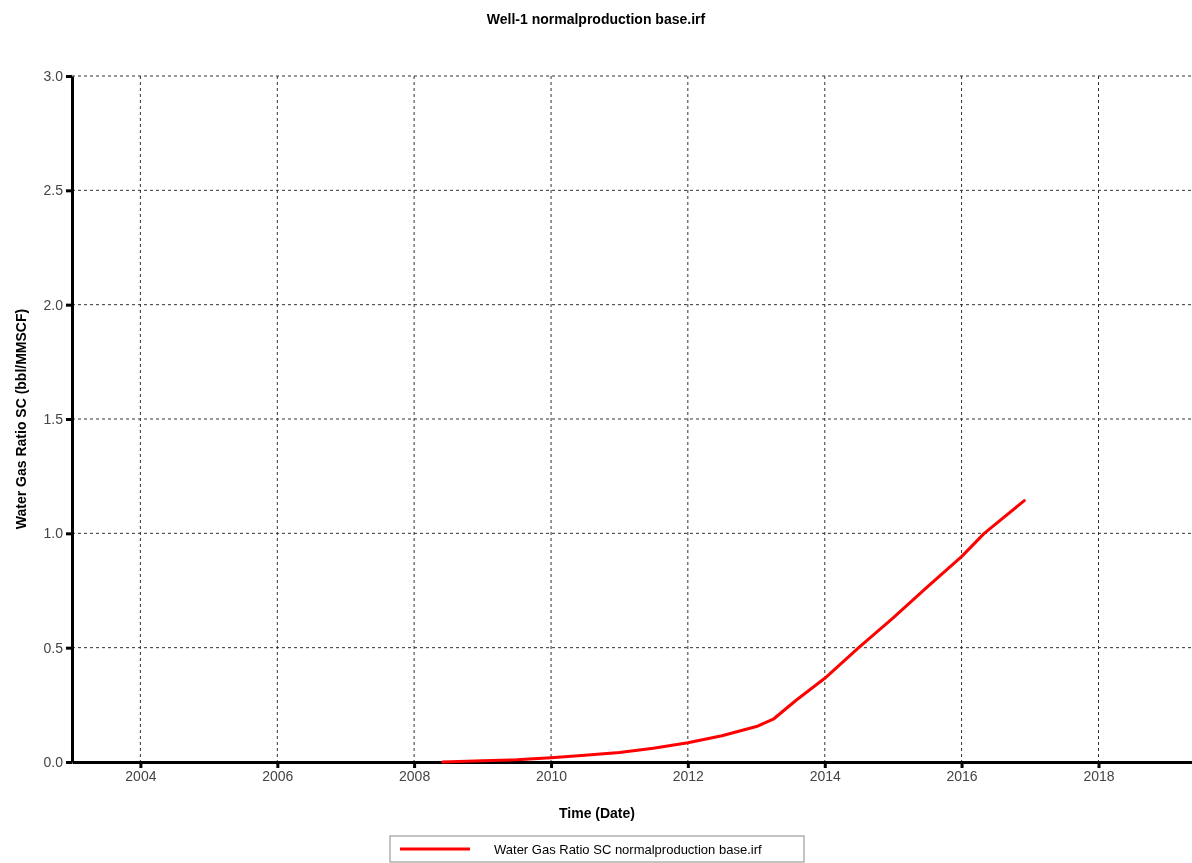  I want to click on x-tick-label: 2010, so click(551, 775).